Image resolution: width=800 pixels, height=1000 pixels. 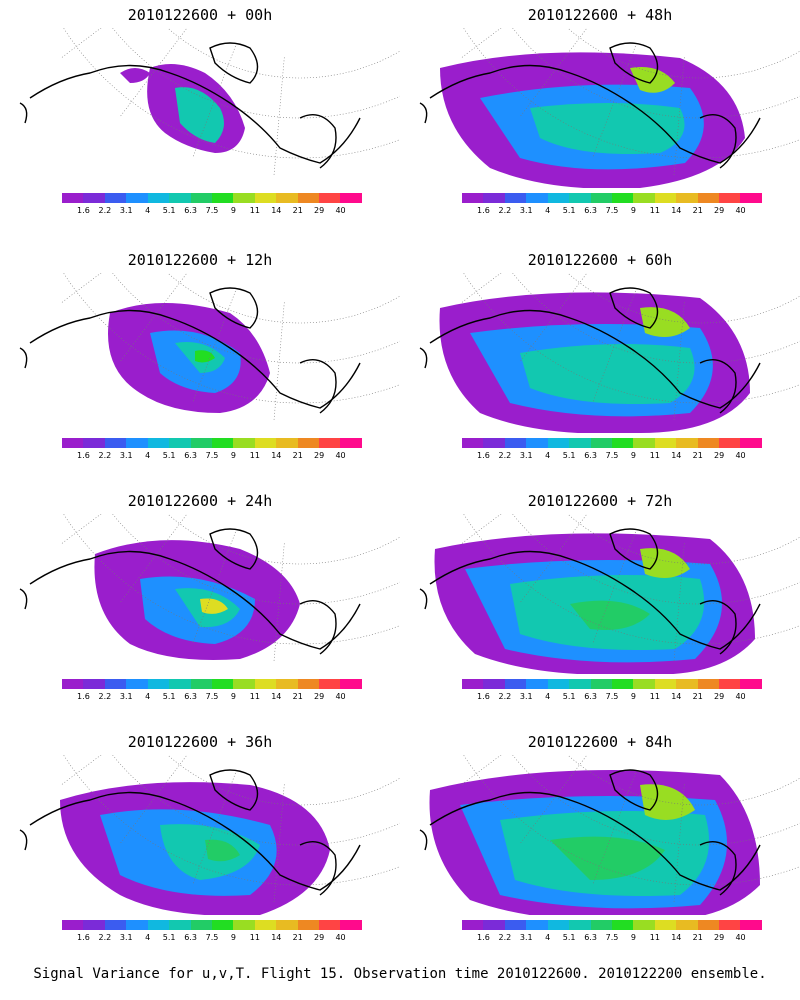 I want to click on panel-title: 2010122600 + 00h, so click(x=200, y=15).